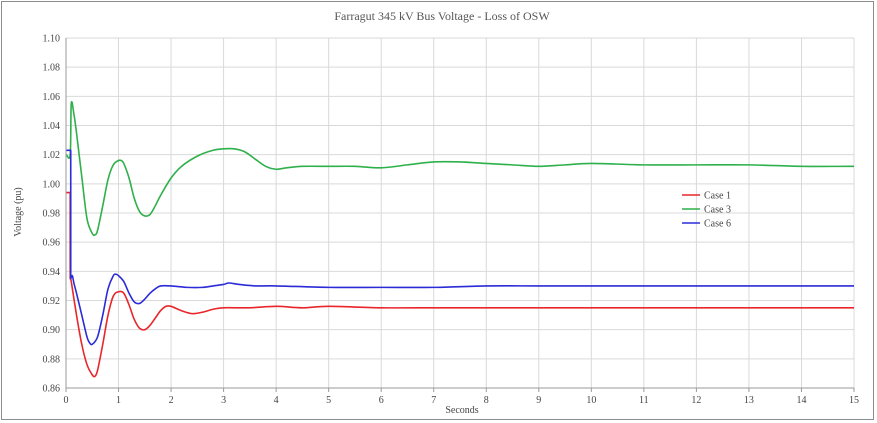  I want to click on x-tick-label: 1, so click(118, 400).